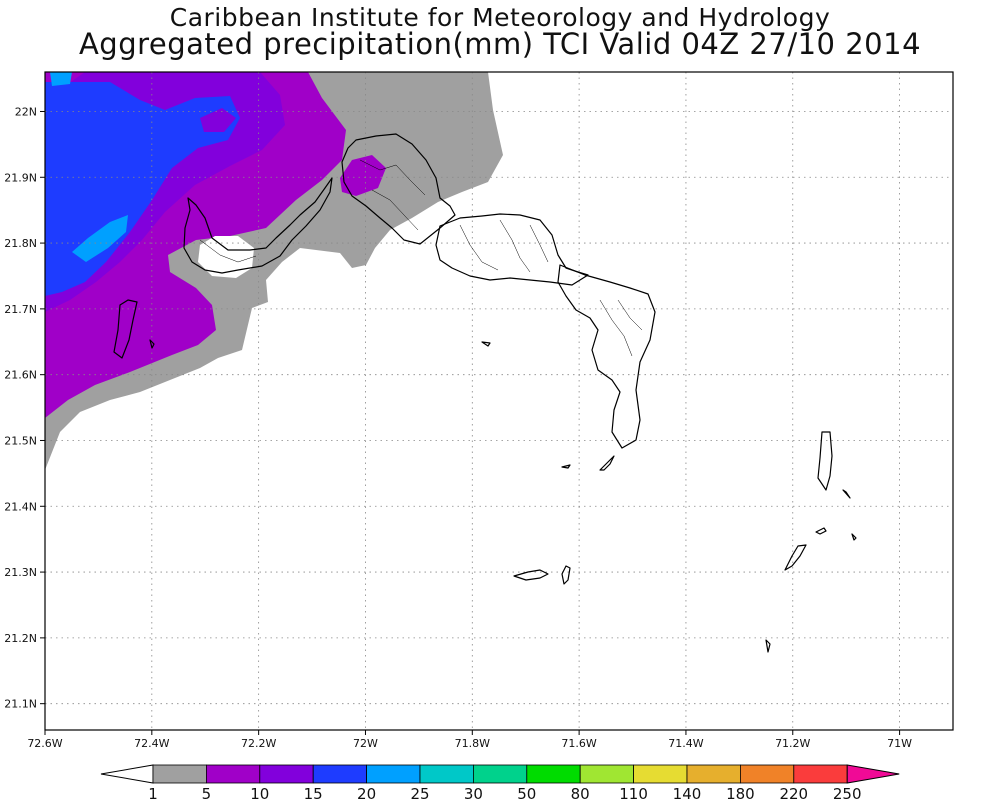 The image size is (1000, 800). What do you see at coordinates (578, 743) in the screenshot?
I see `x-tick-label: 71.6W` at bounding box center [578, 743].